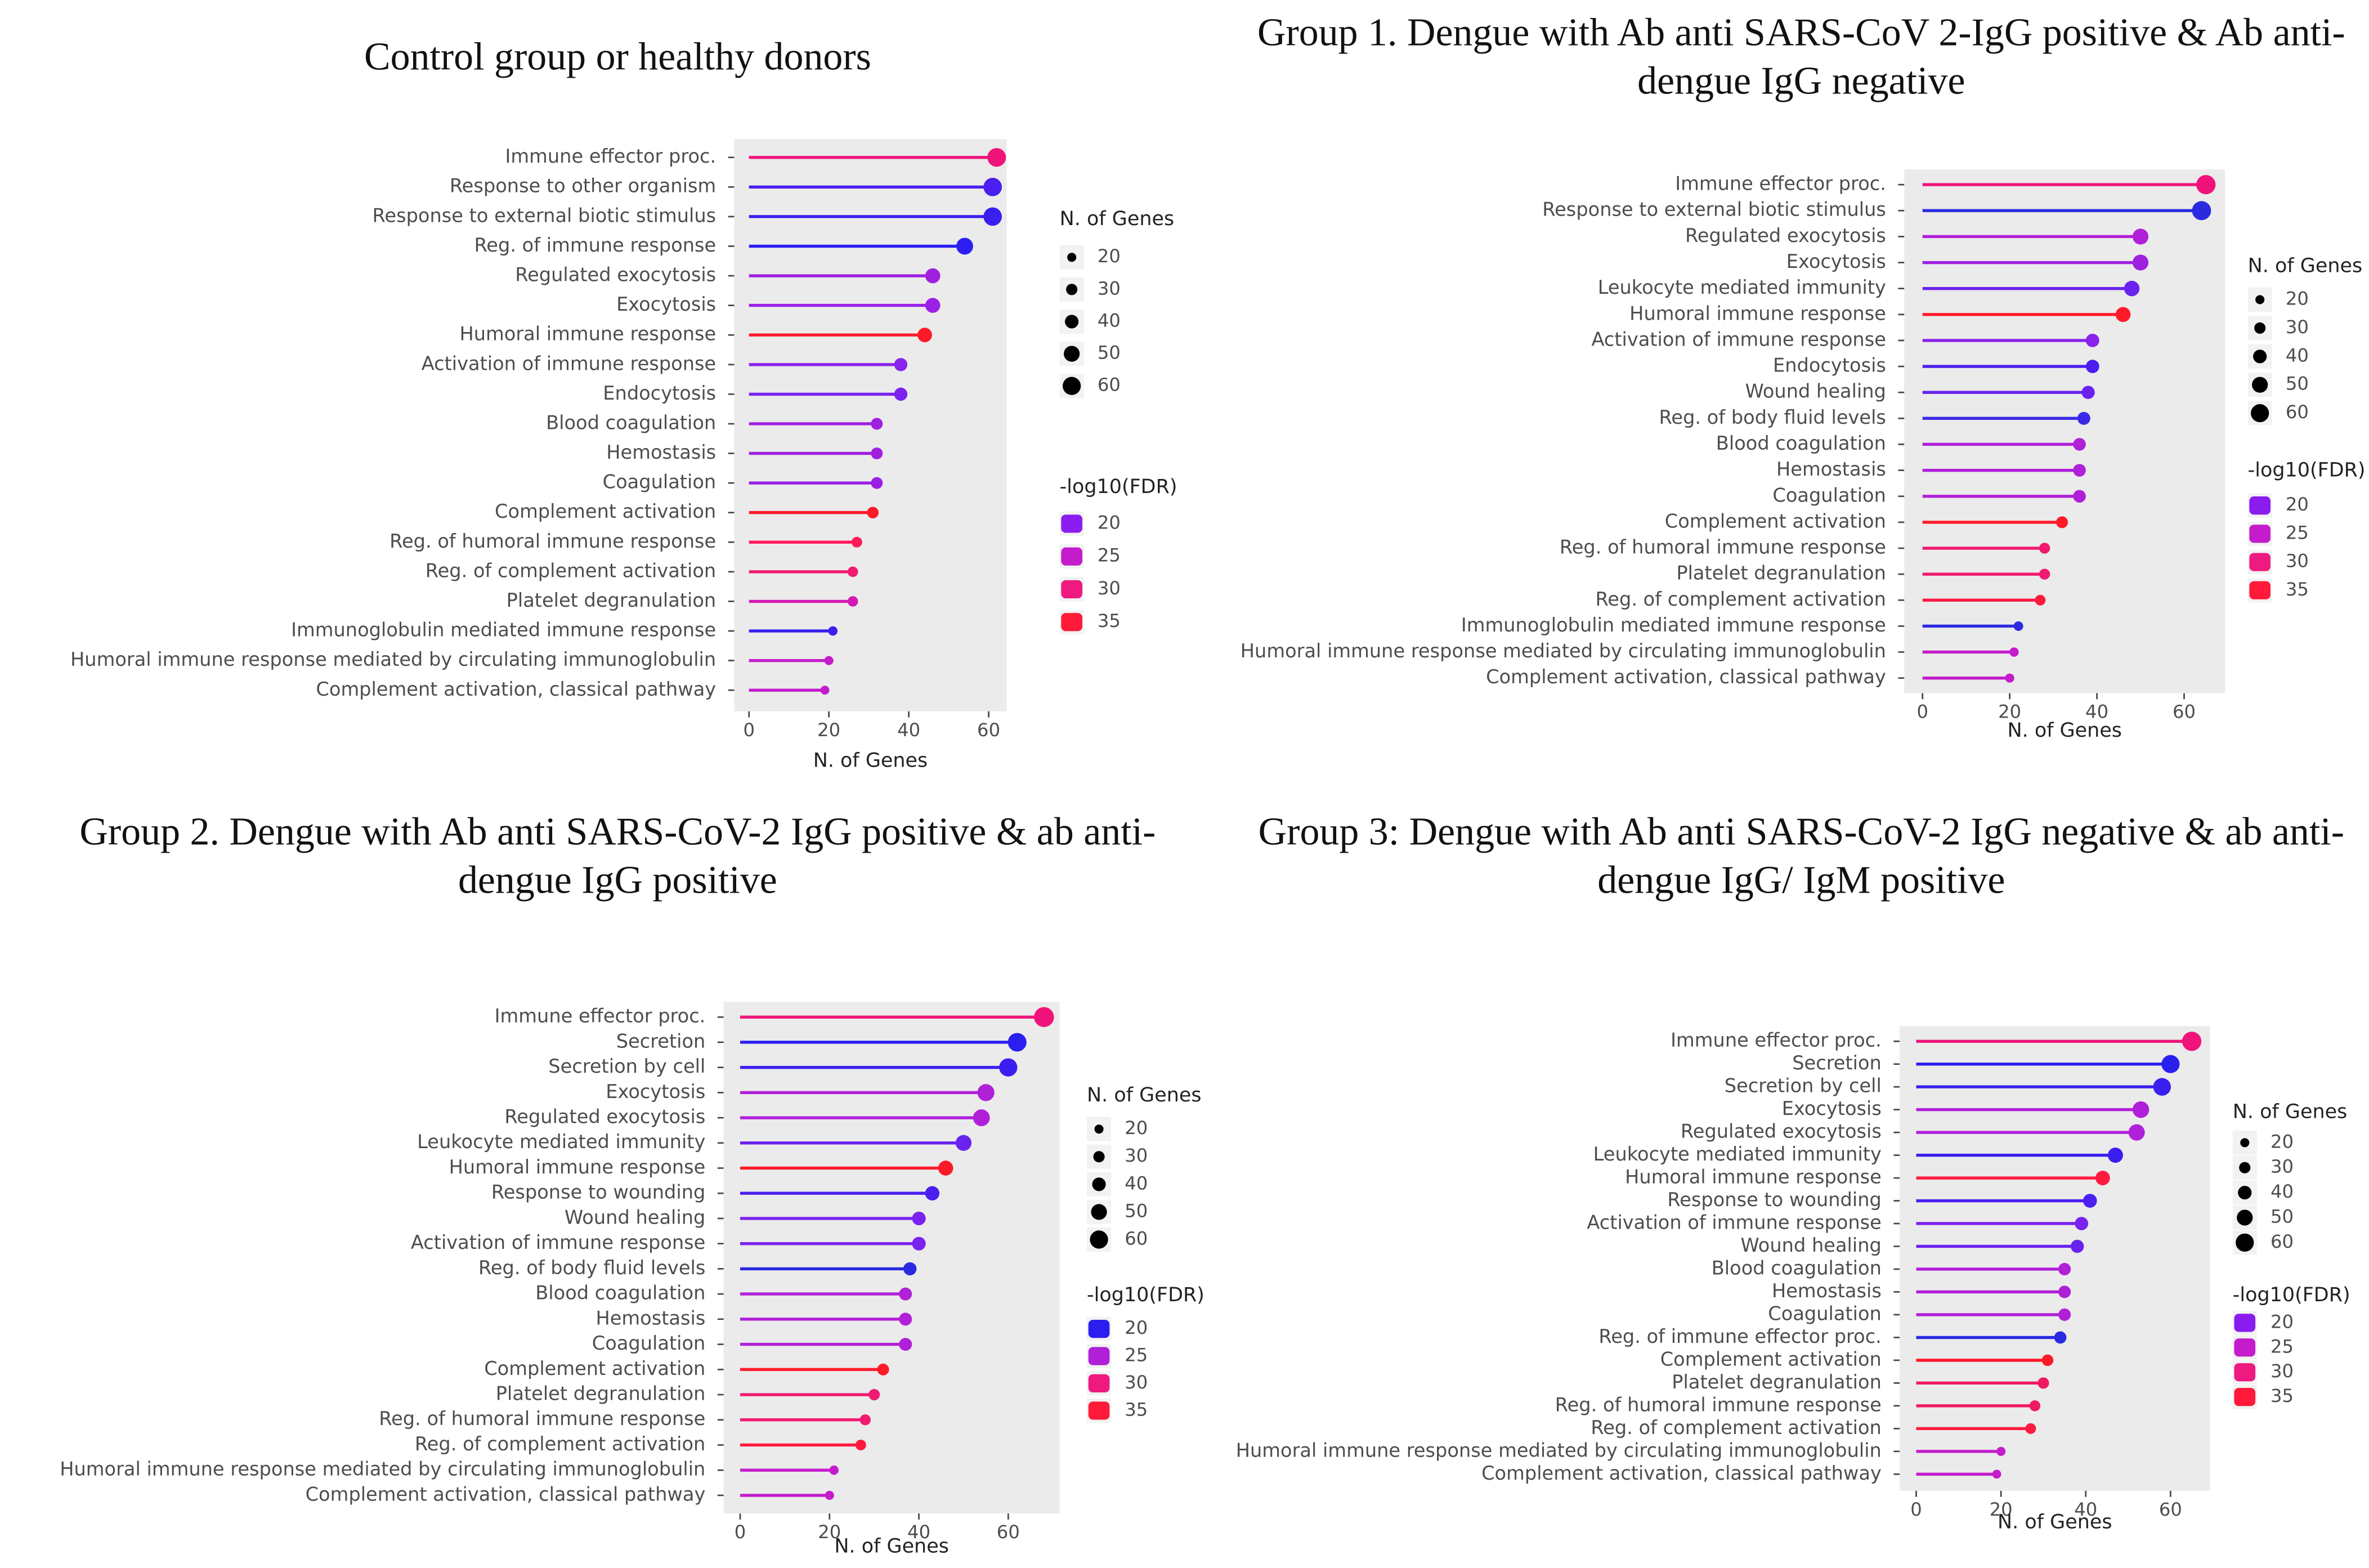 The height and width of the screenshot is (1568, 2369). What do you see at coordinates (1801, 443) in the screenshot?
I see `category-label: Blood coagulation` at bounding box center [1801, 443].